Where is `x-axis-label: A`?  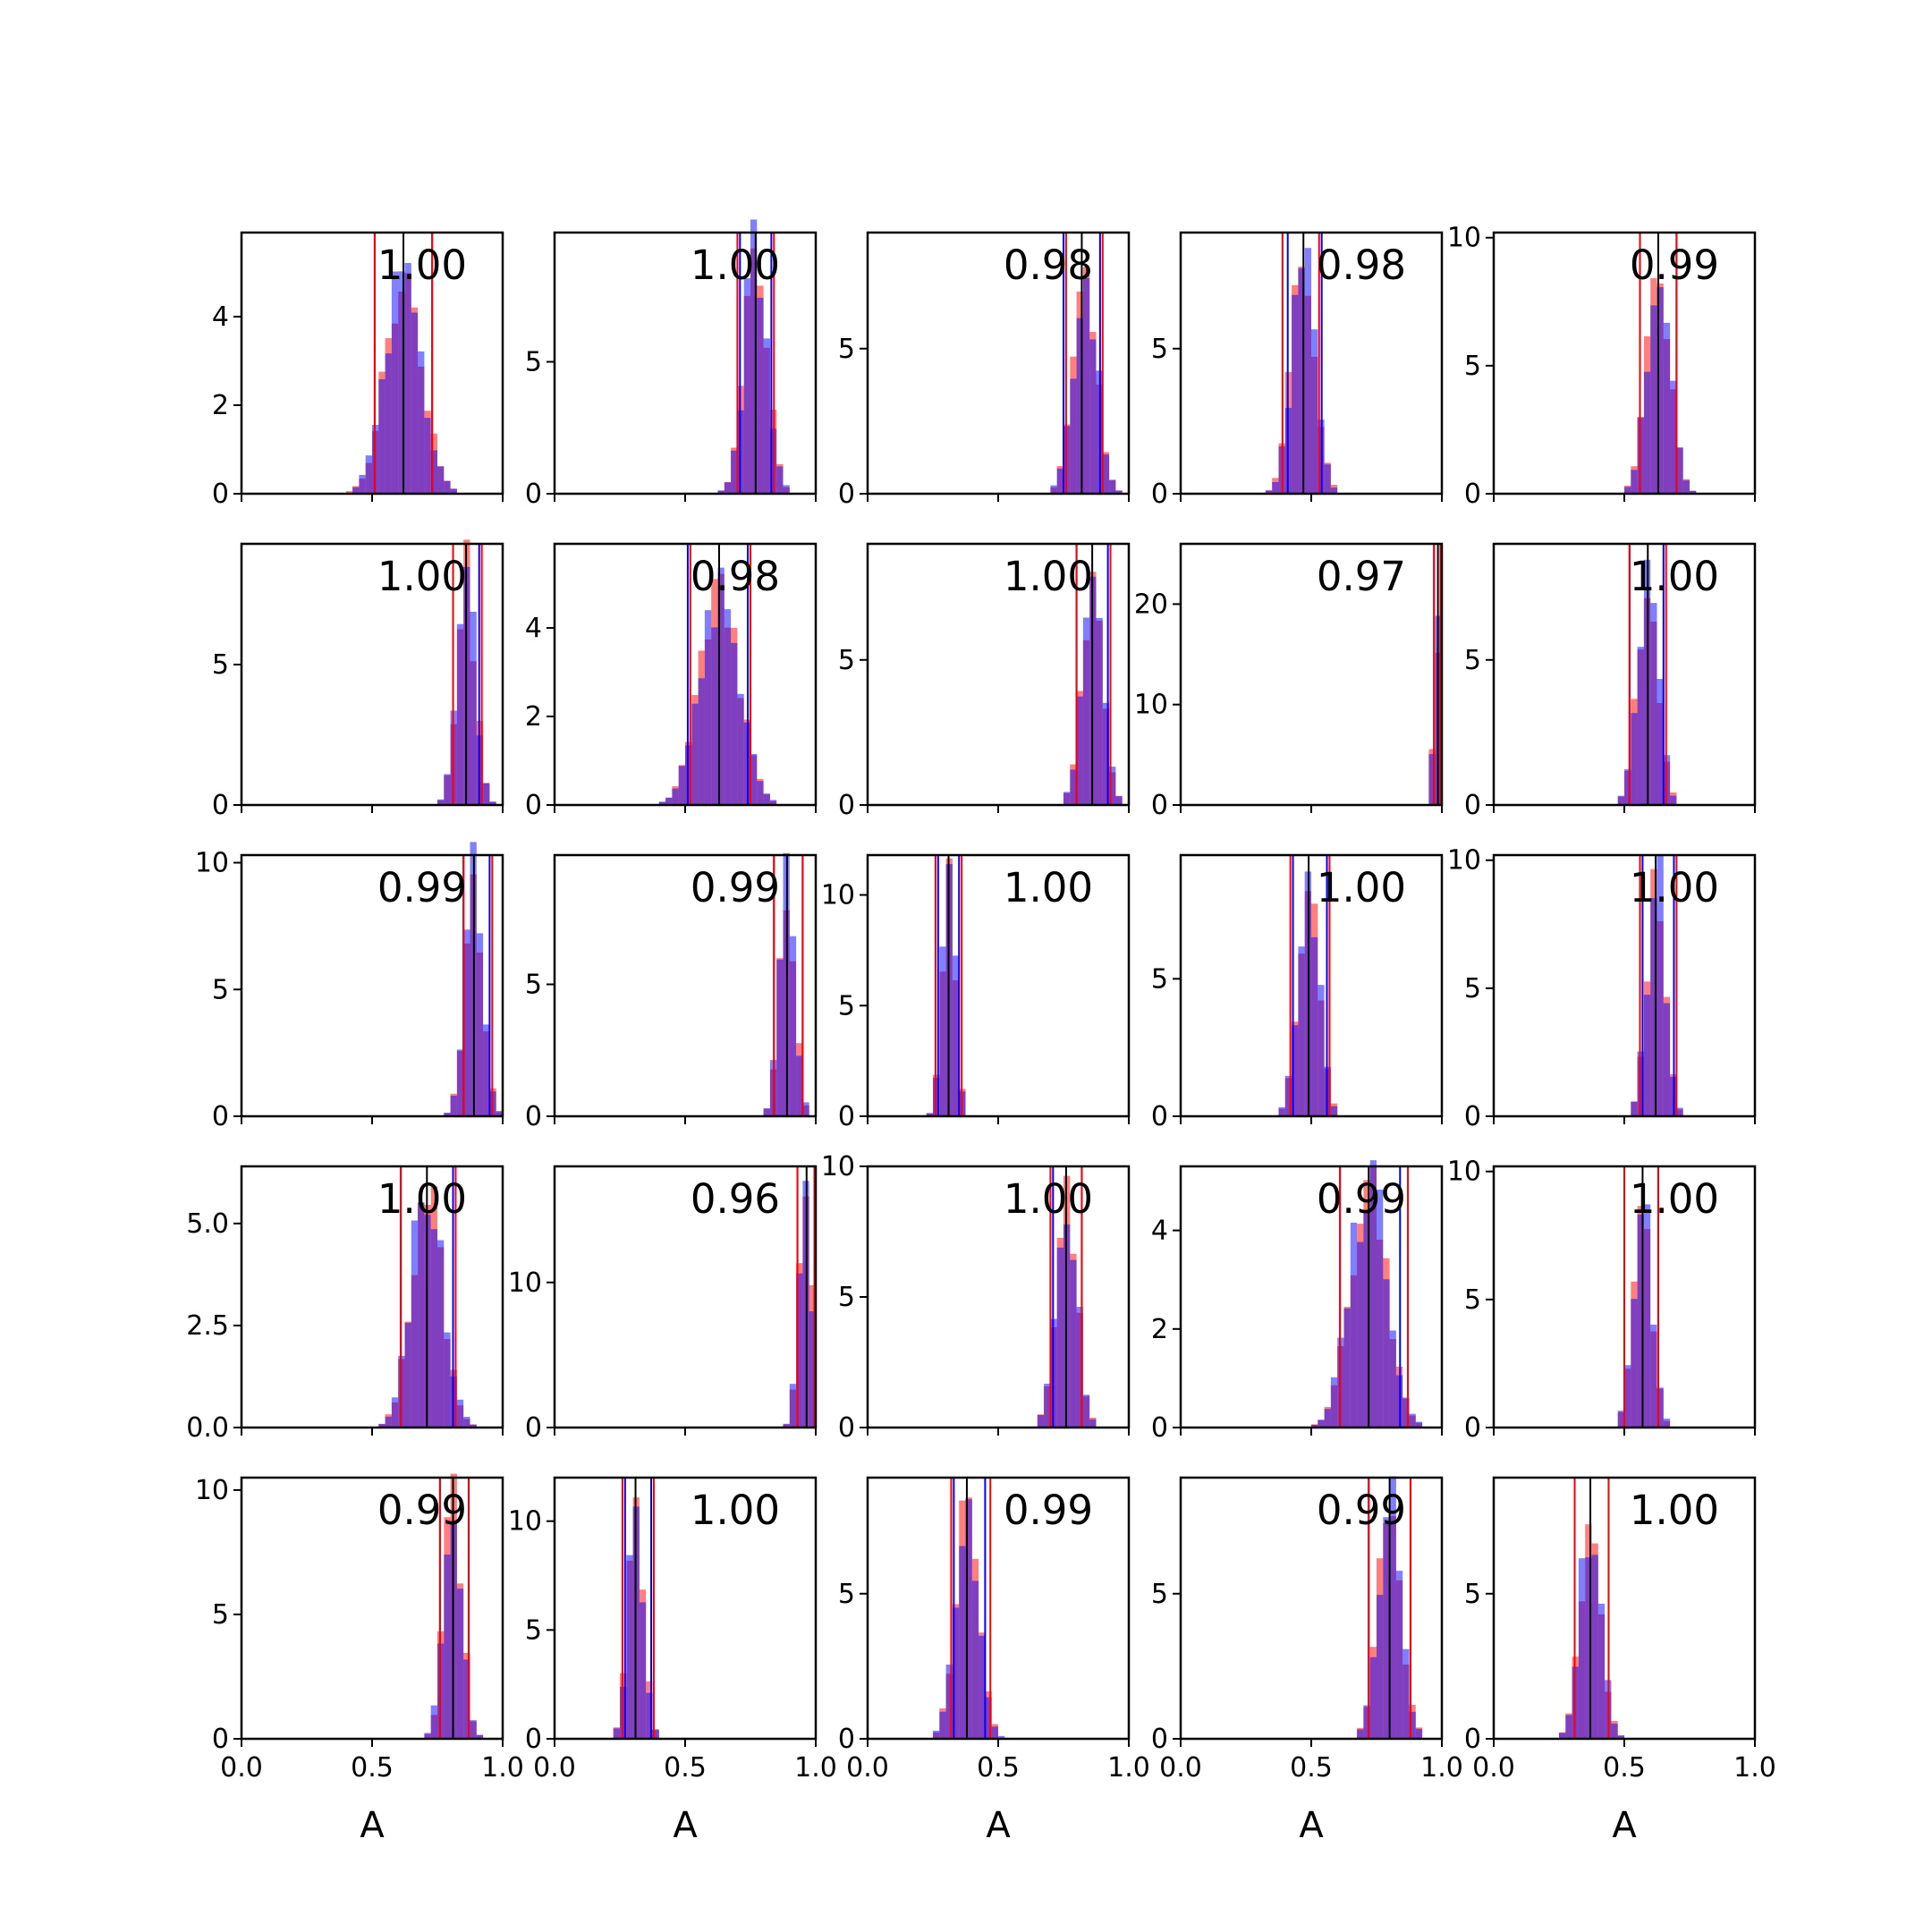 x-axis-label: A is located at coordinates (685, 1825).